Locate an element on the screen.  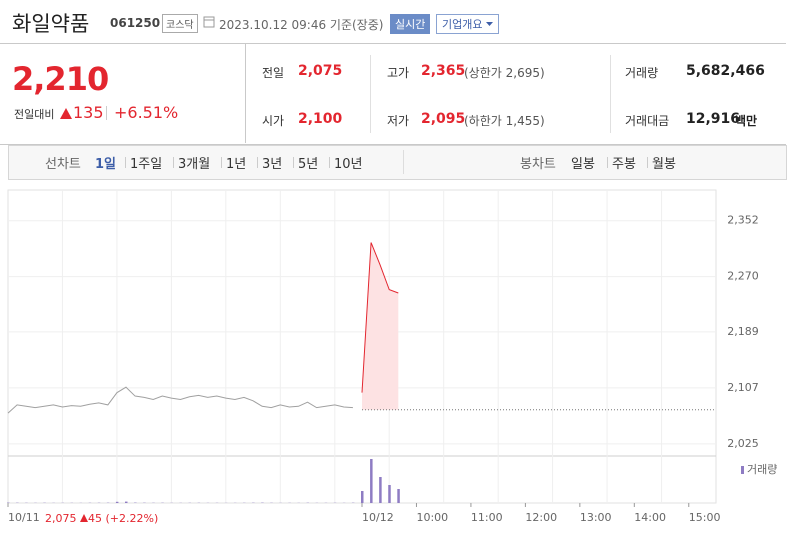
change-label: 전일대비 is located at coordinates (34, 114).